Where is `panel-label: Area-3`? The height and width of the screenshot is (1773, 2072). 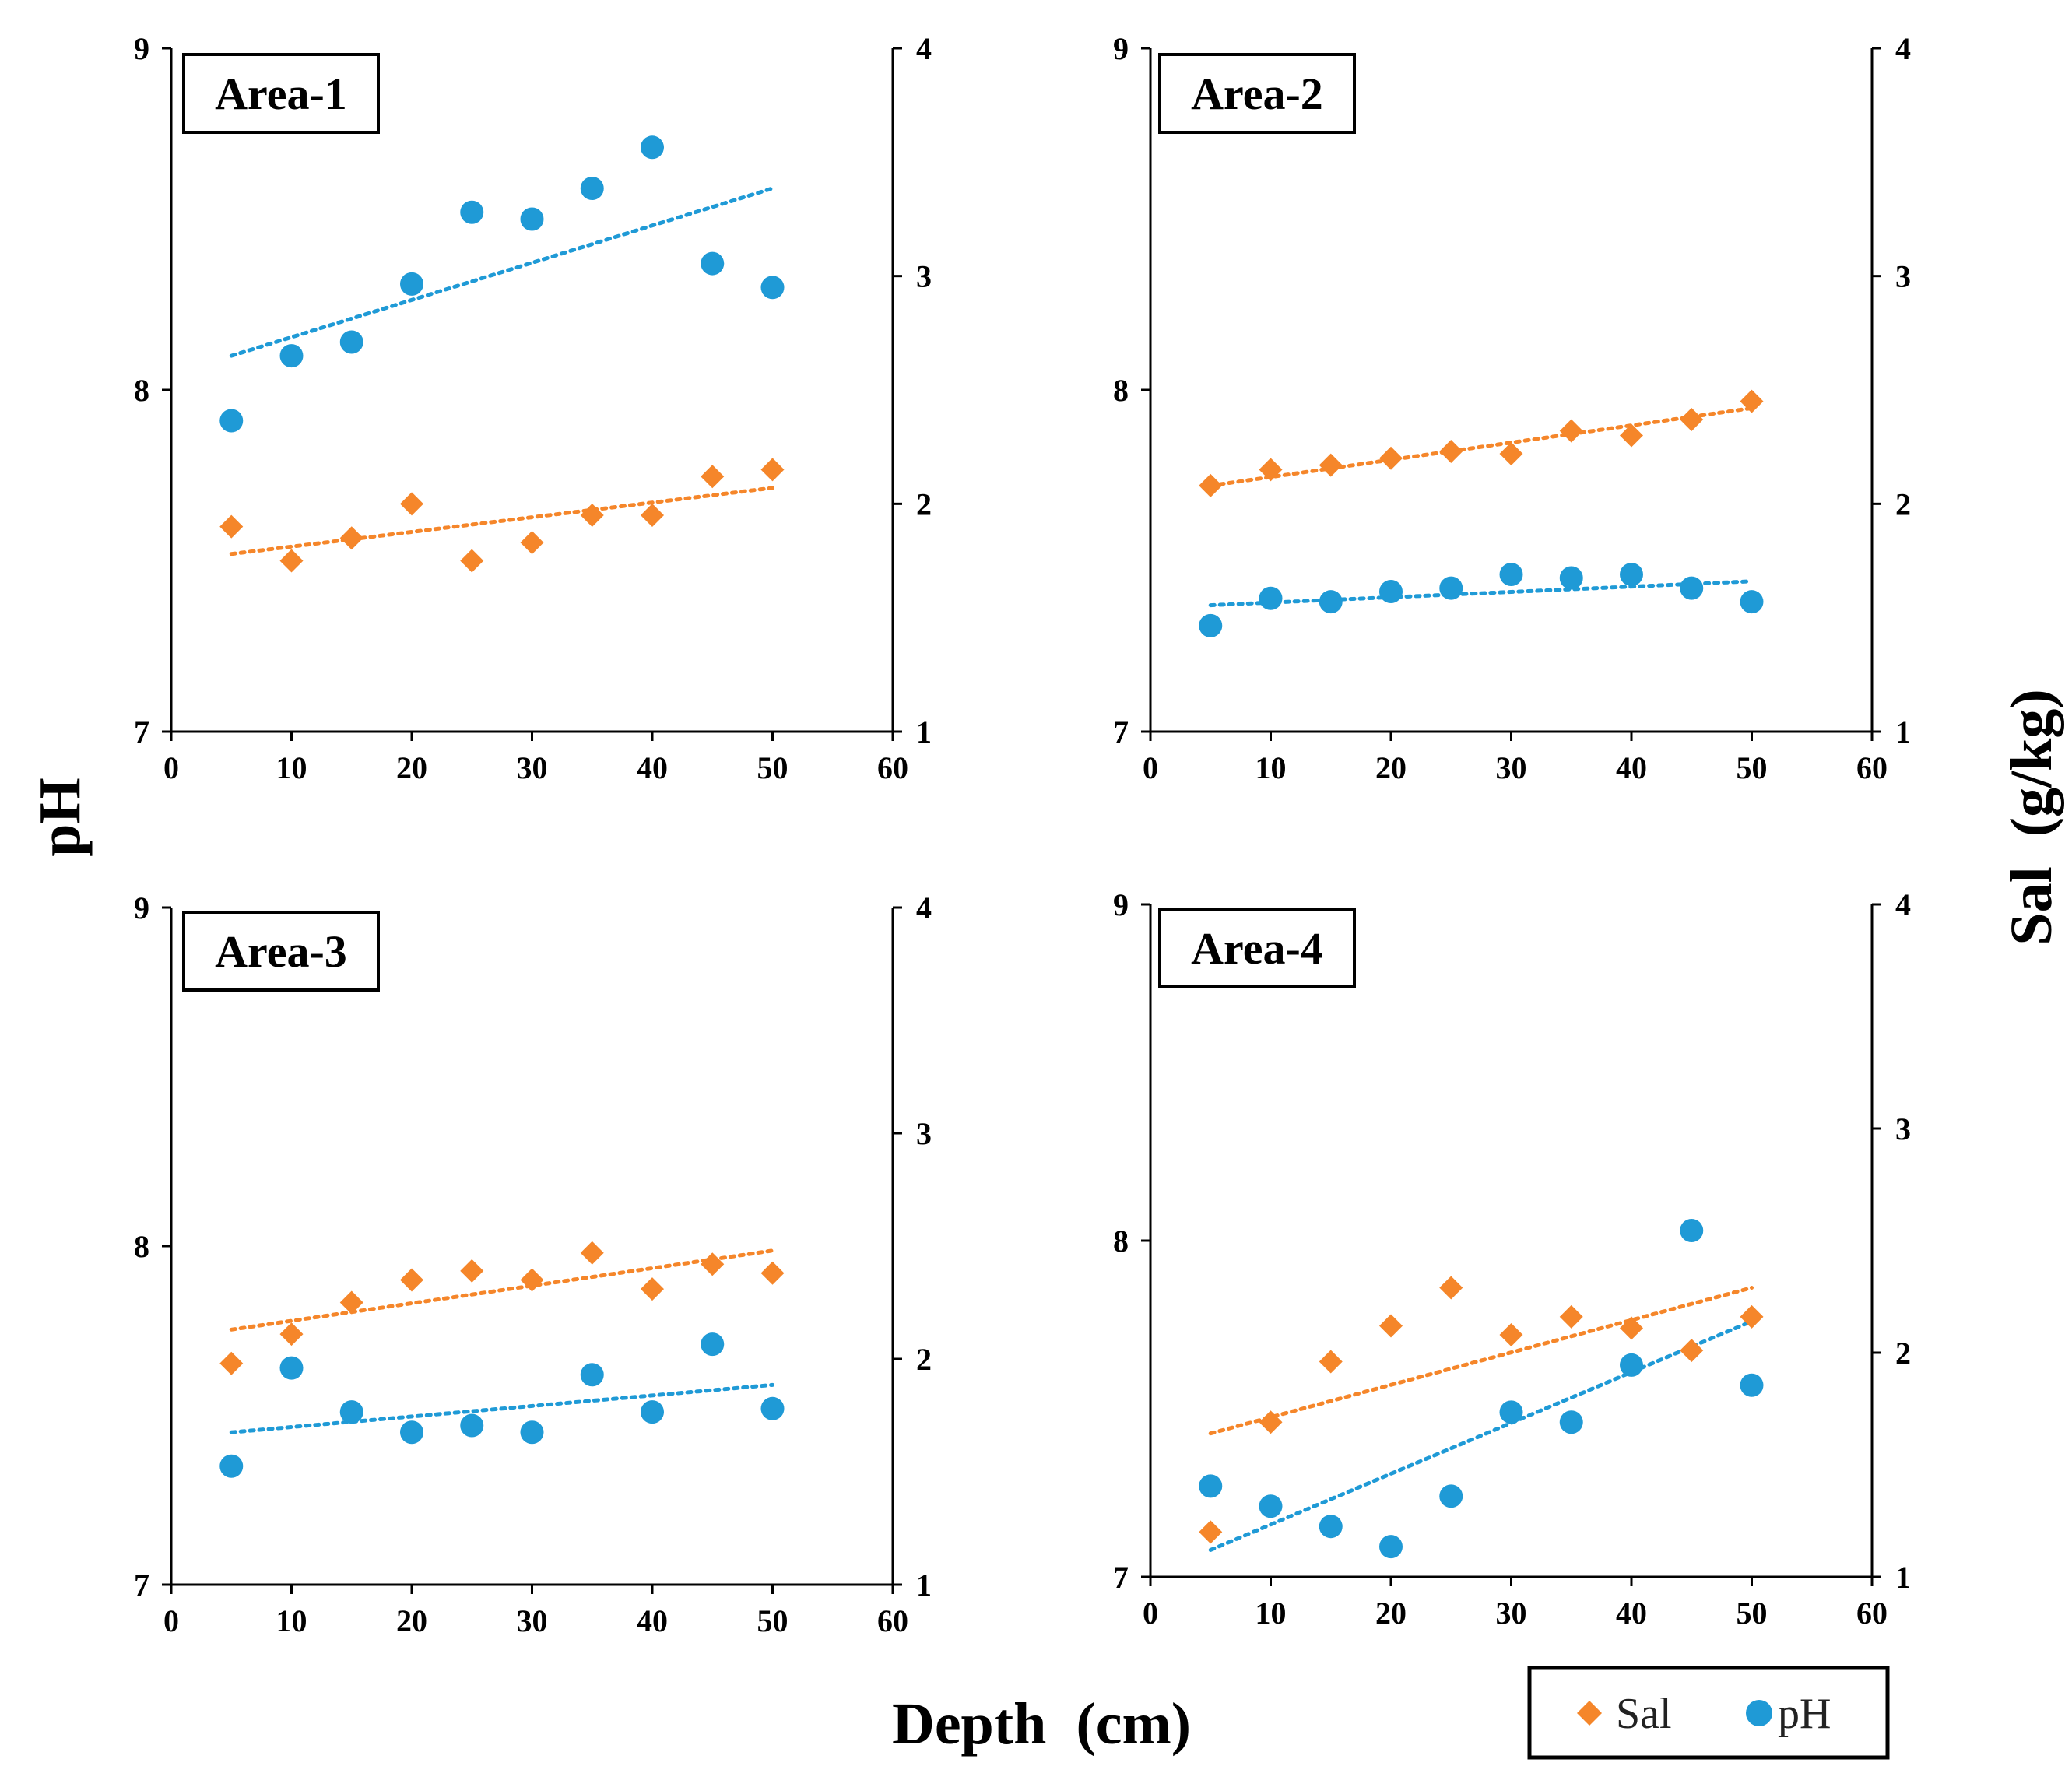
panel-label: Area-3 is located at coordinates (281, 951).